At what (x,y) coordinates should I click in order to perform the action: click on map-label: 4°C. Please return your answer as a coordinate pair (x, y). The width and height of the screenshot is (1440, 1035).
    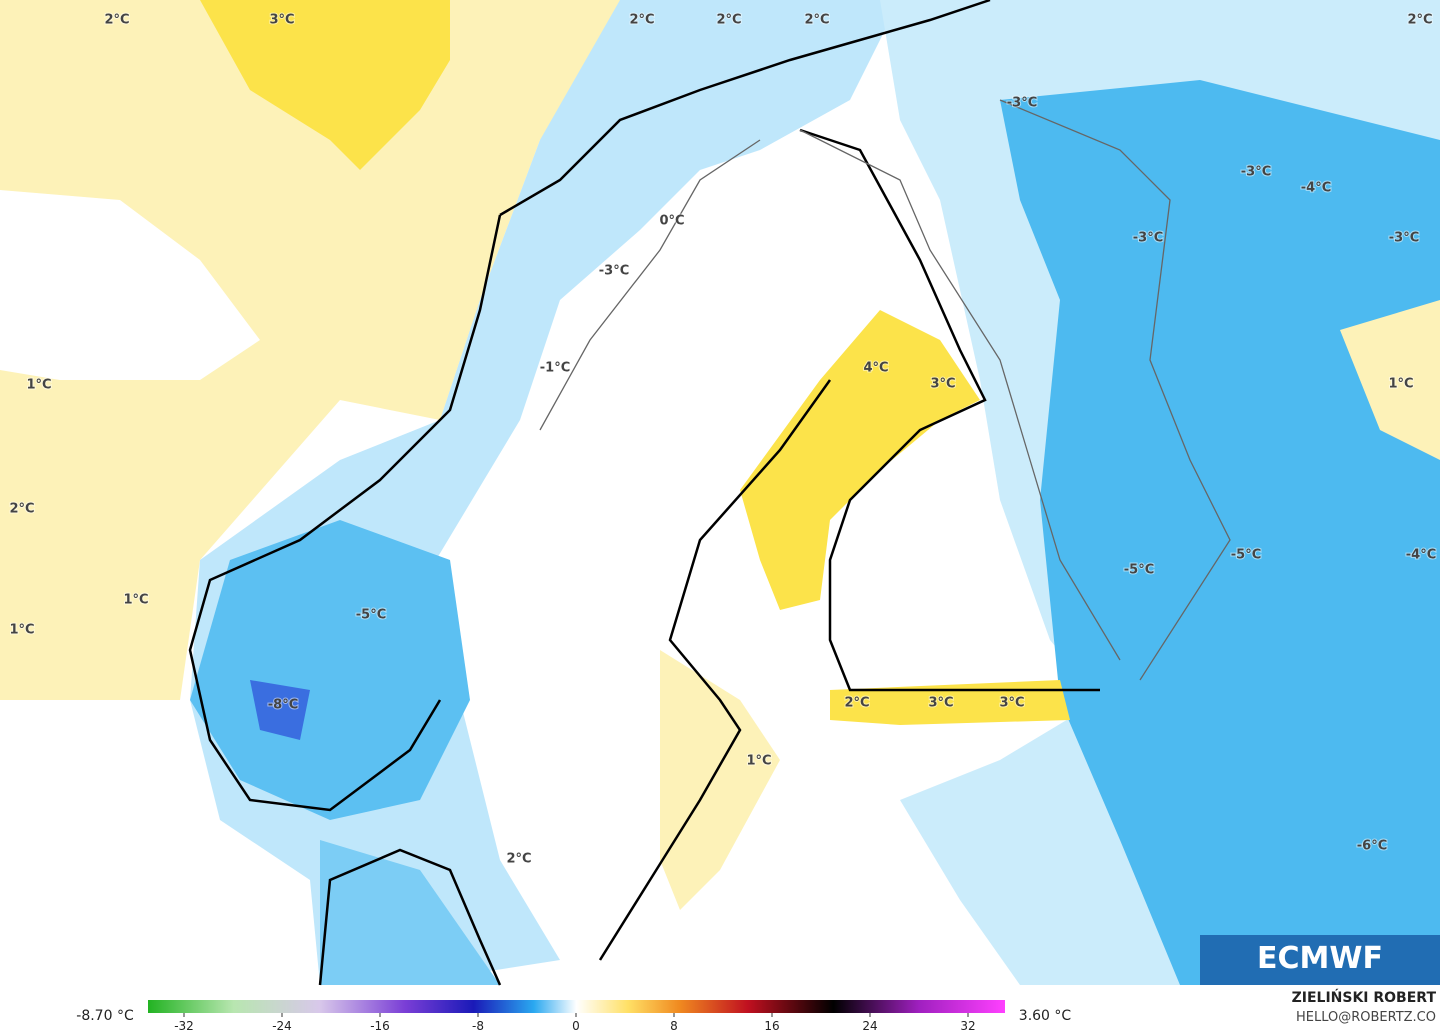
    Looking at the image, I should click on (875, 368).